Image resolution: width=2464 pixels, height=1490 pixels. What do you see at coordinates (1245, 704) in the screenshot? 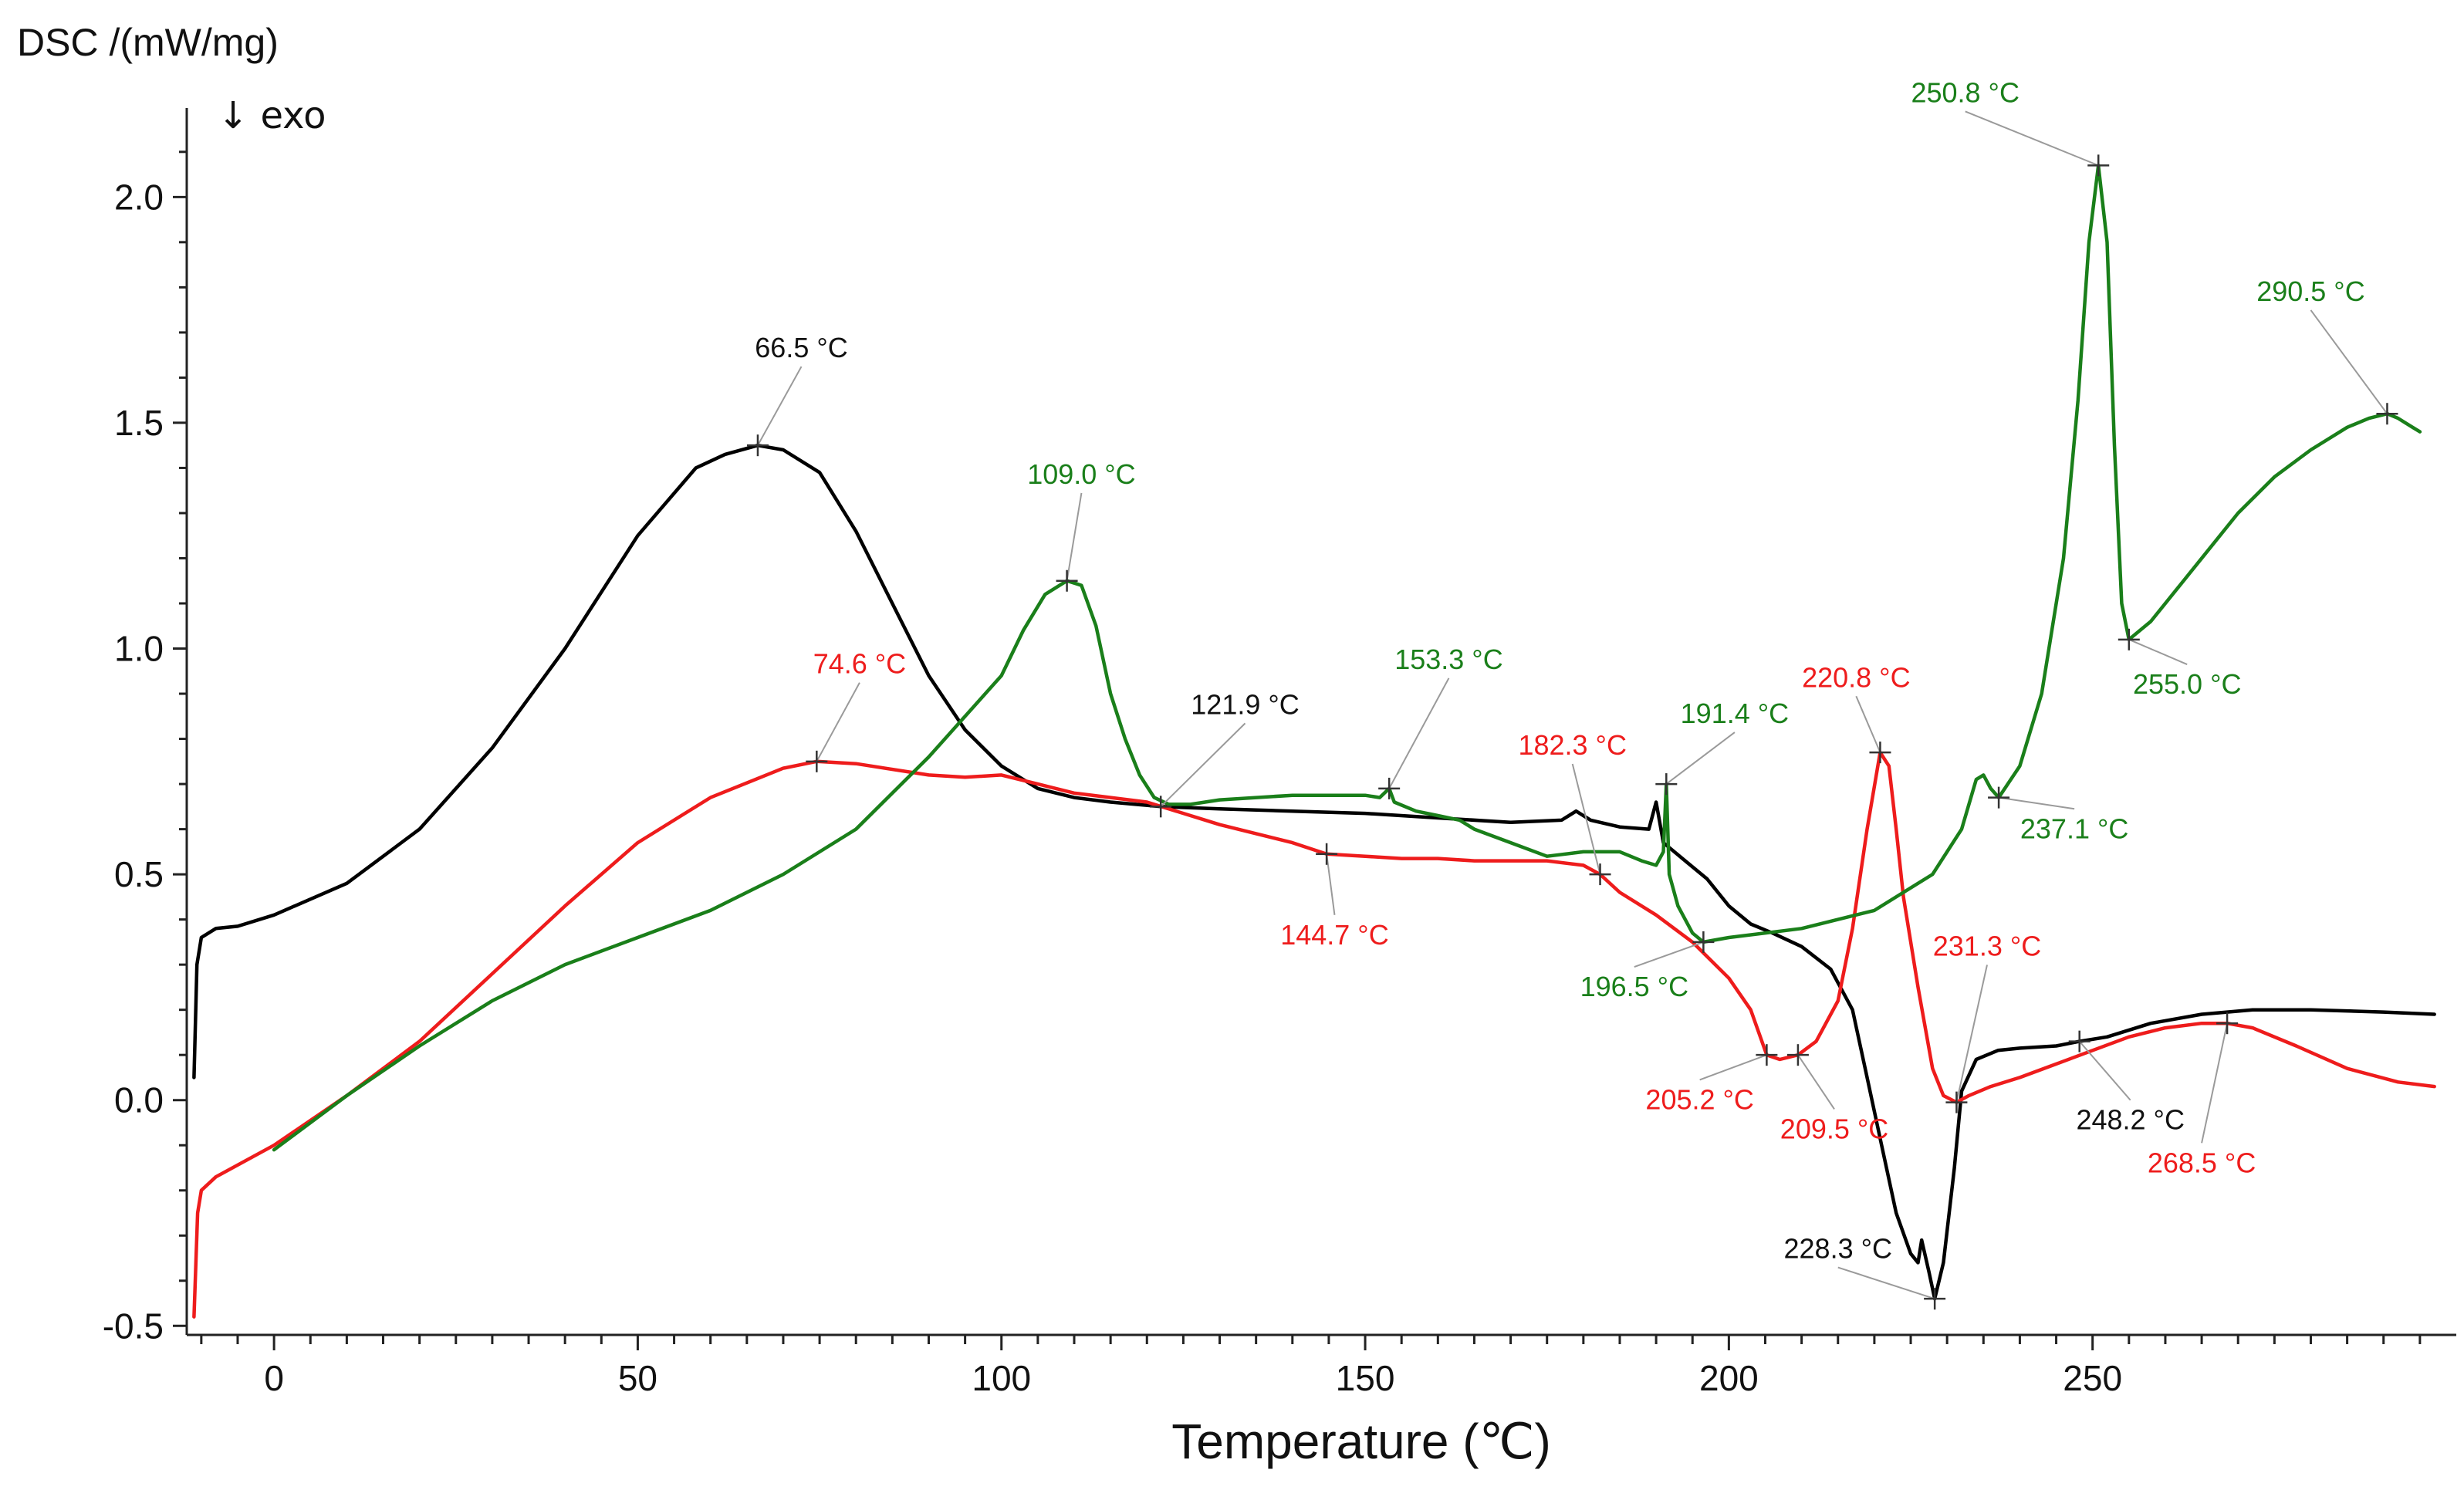
I see `peak-label: 121.9 °C` at bounding box center [1245, 704].